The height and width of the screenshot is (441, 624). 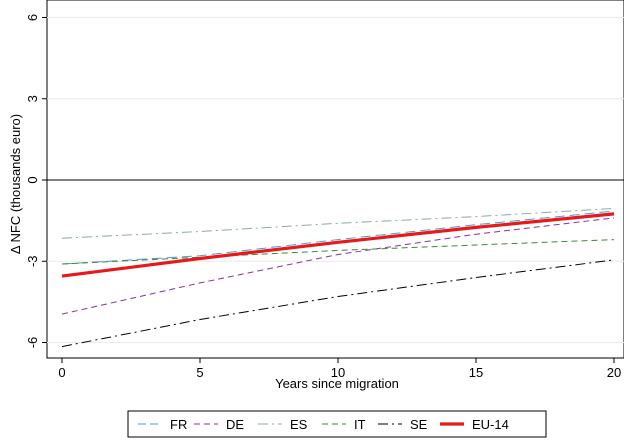 I want to click on x-tick-label-20: 20, so click(x=614, y=372).